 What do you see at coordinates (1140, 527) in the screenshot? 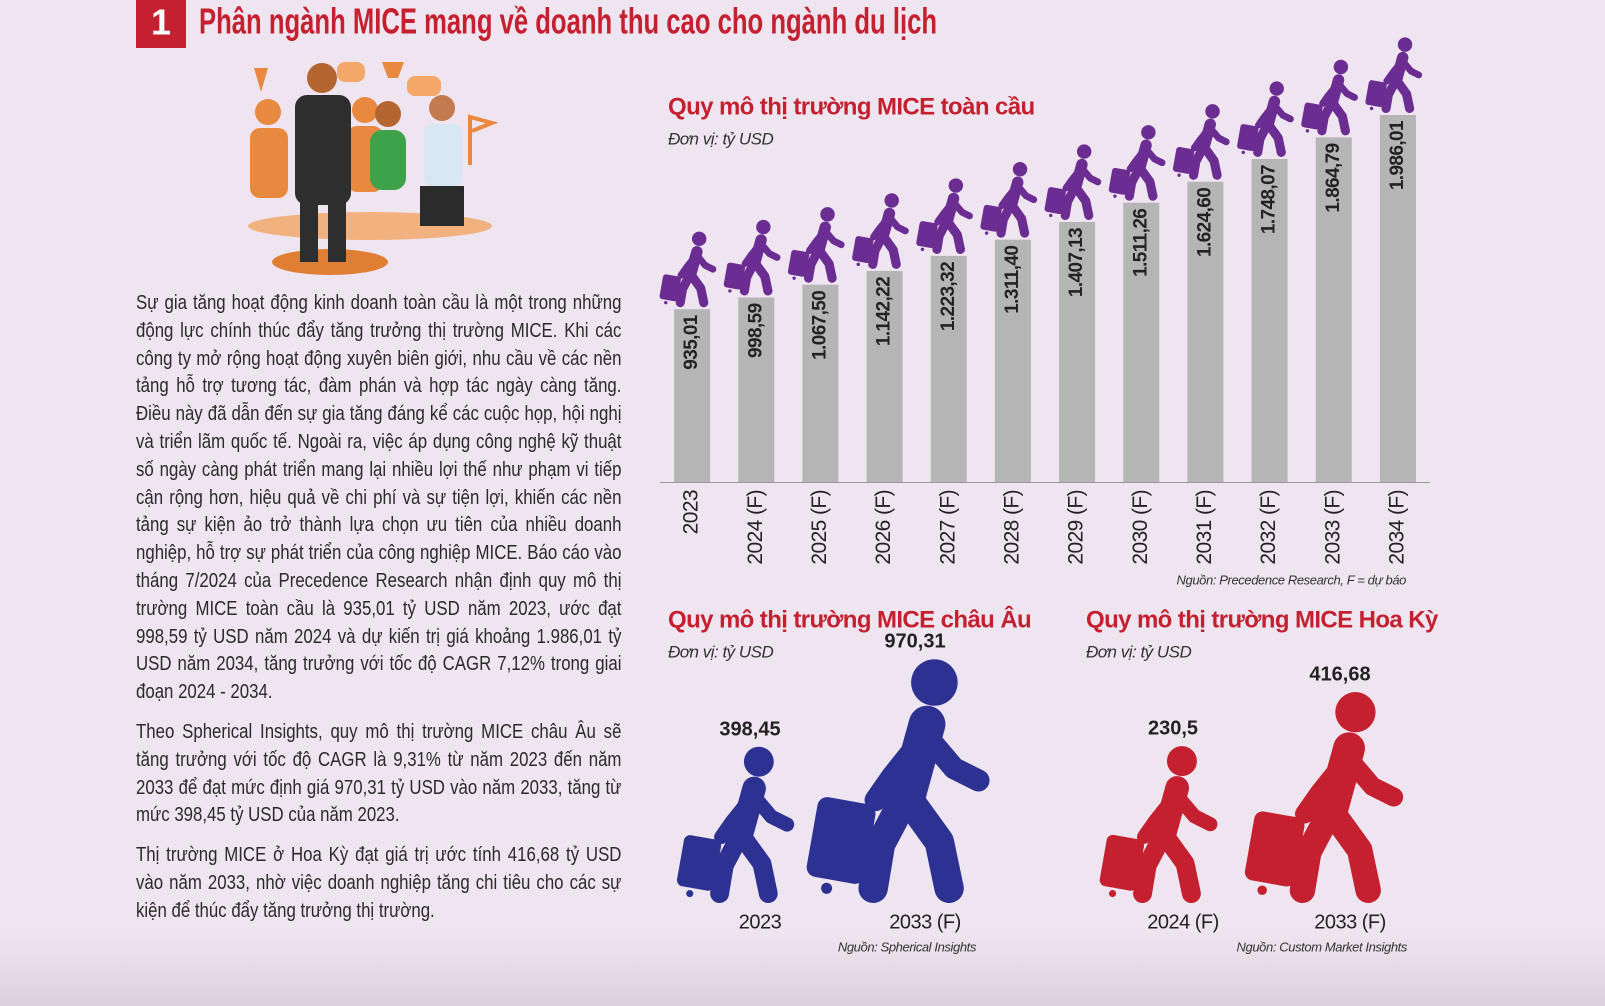
I see `x-tick-label: 2030 (F)` at bounding box center [1140, 527].